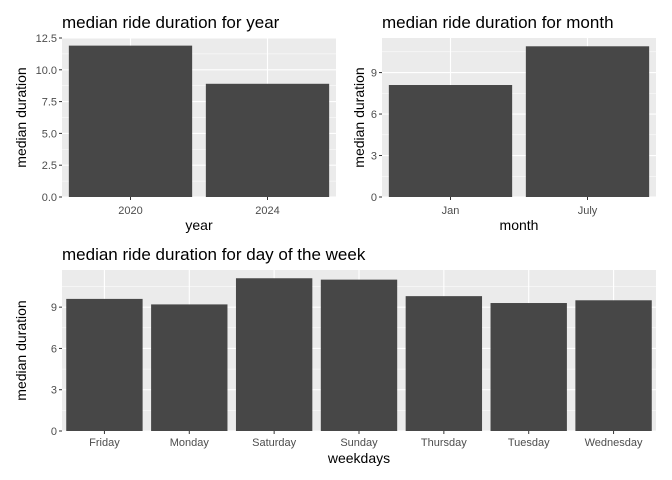 Image resolution: width=672 pixels, height=480 pixels. What do you see at coordinates (104, 443) in the screenshot?
I see `x-tick-label: Friday` at bounding box center [104, 443].